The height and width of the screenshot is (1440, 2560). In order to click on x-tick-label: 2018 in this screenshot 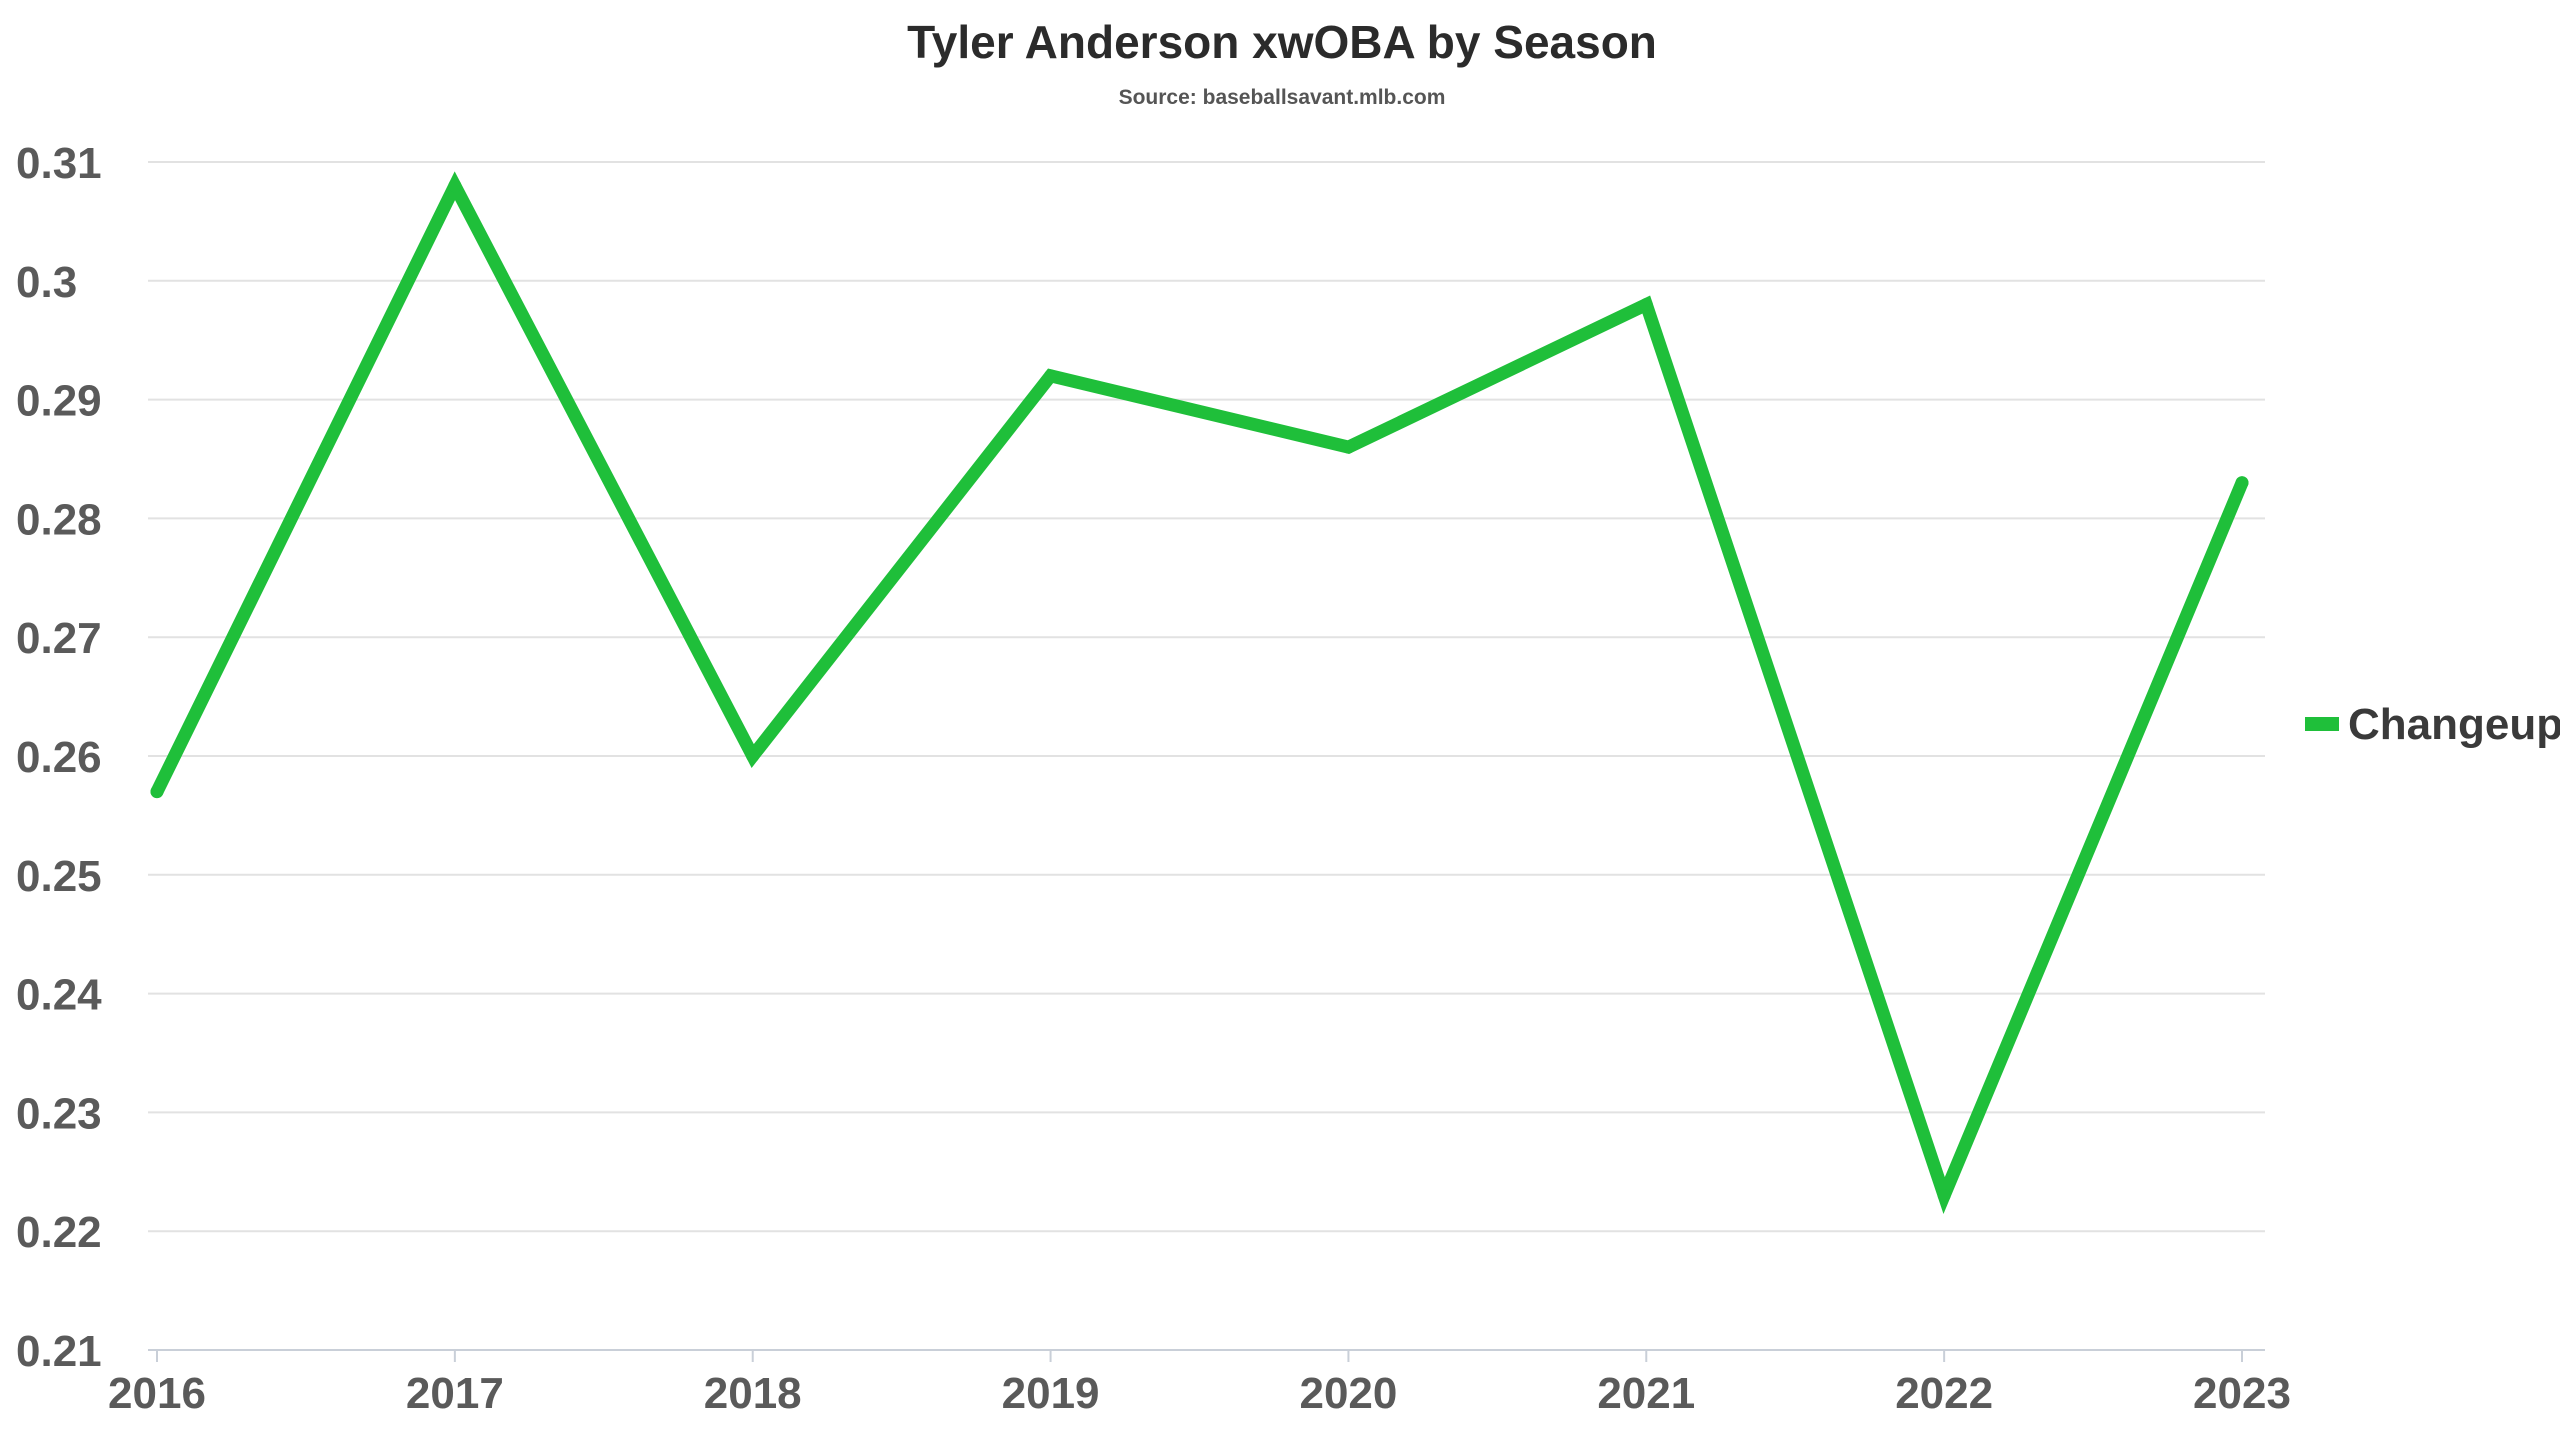, I will do `click(753, 1393)`.